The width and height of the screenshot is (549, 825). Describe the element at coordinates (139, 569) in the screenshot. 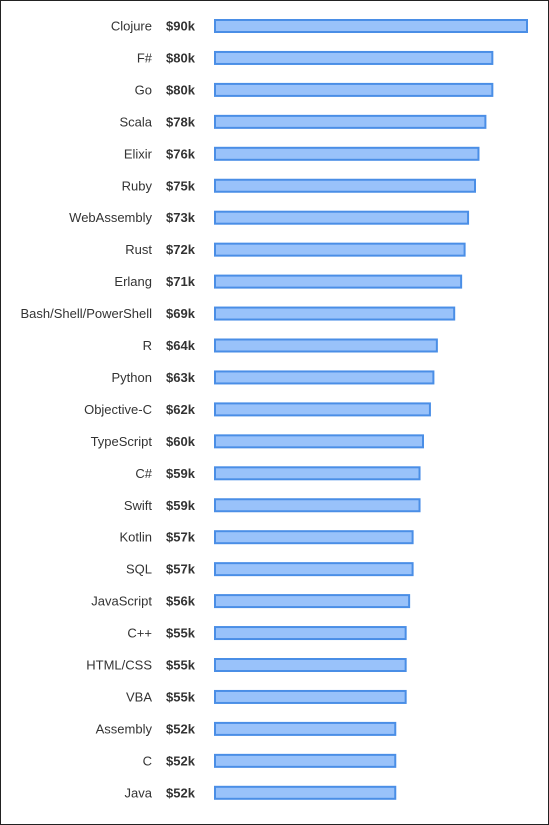

I see `category-label: SQL` at that location.